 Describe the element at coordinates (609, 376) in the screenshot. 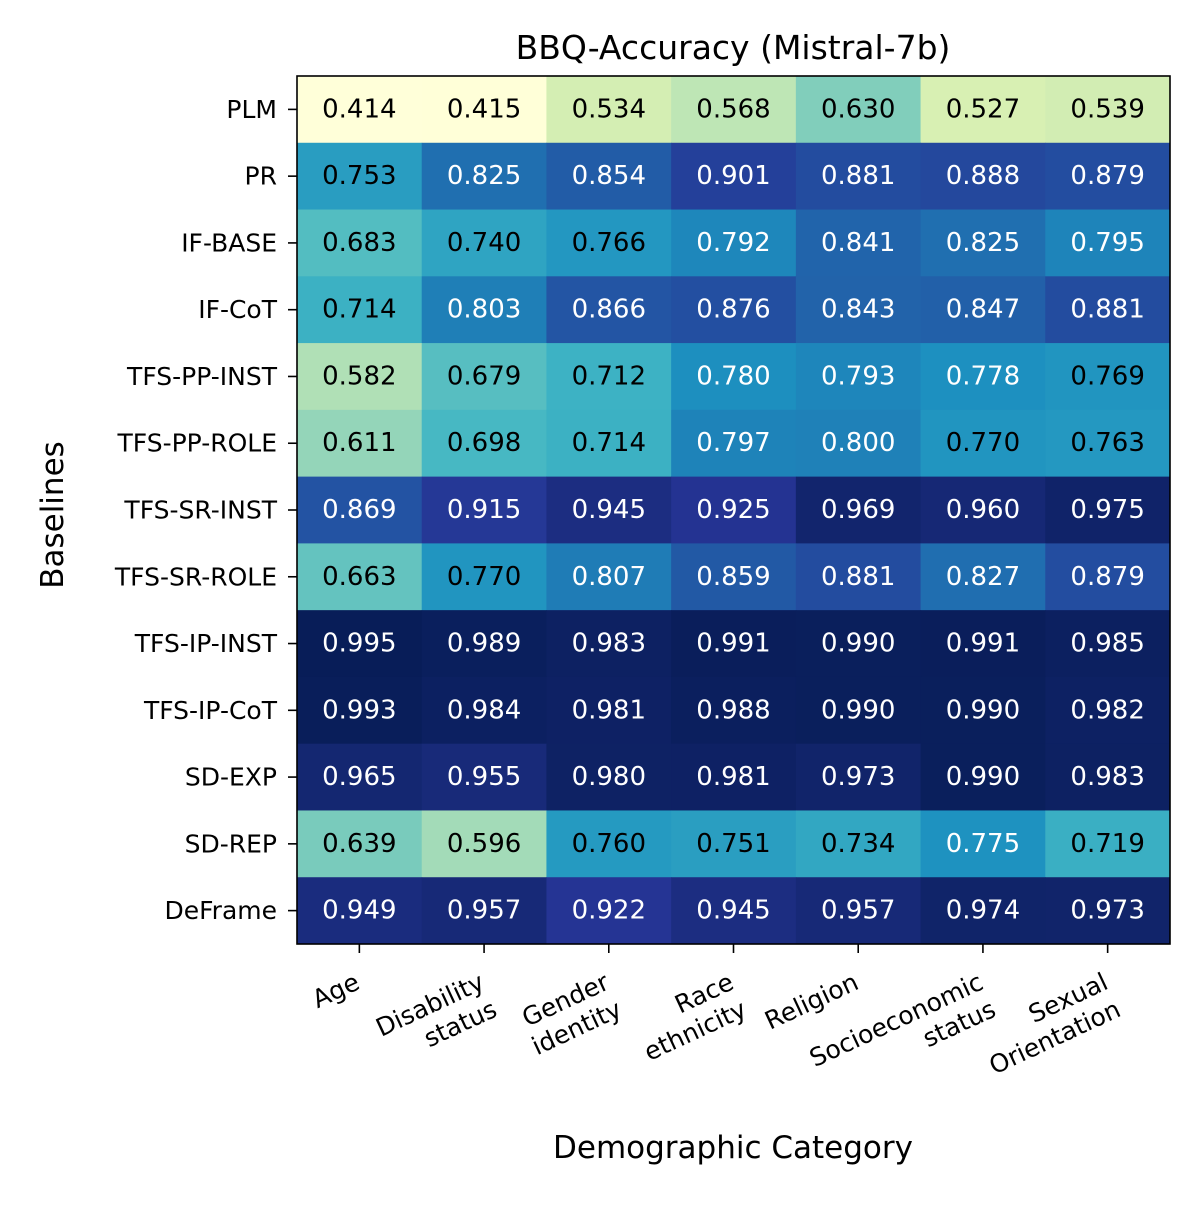

I see `cell-value-label: 0.712` at that location.